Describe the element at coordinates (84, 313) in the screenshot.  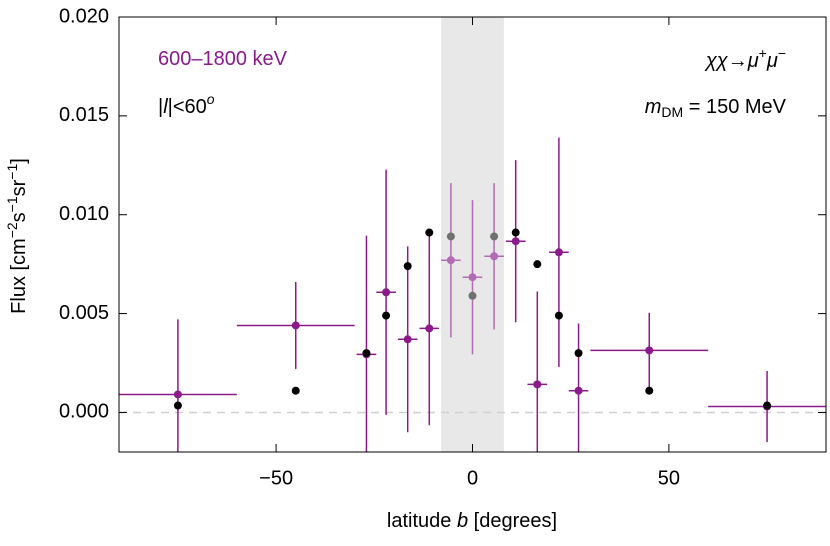
I see `y-tick-label: 0.005` at that location.